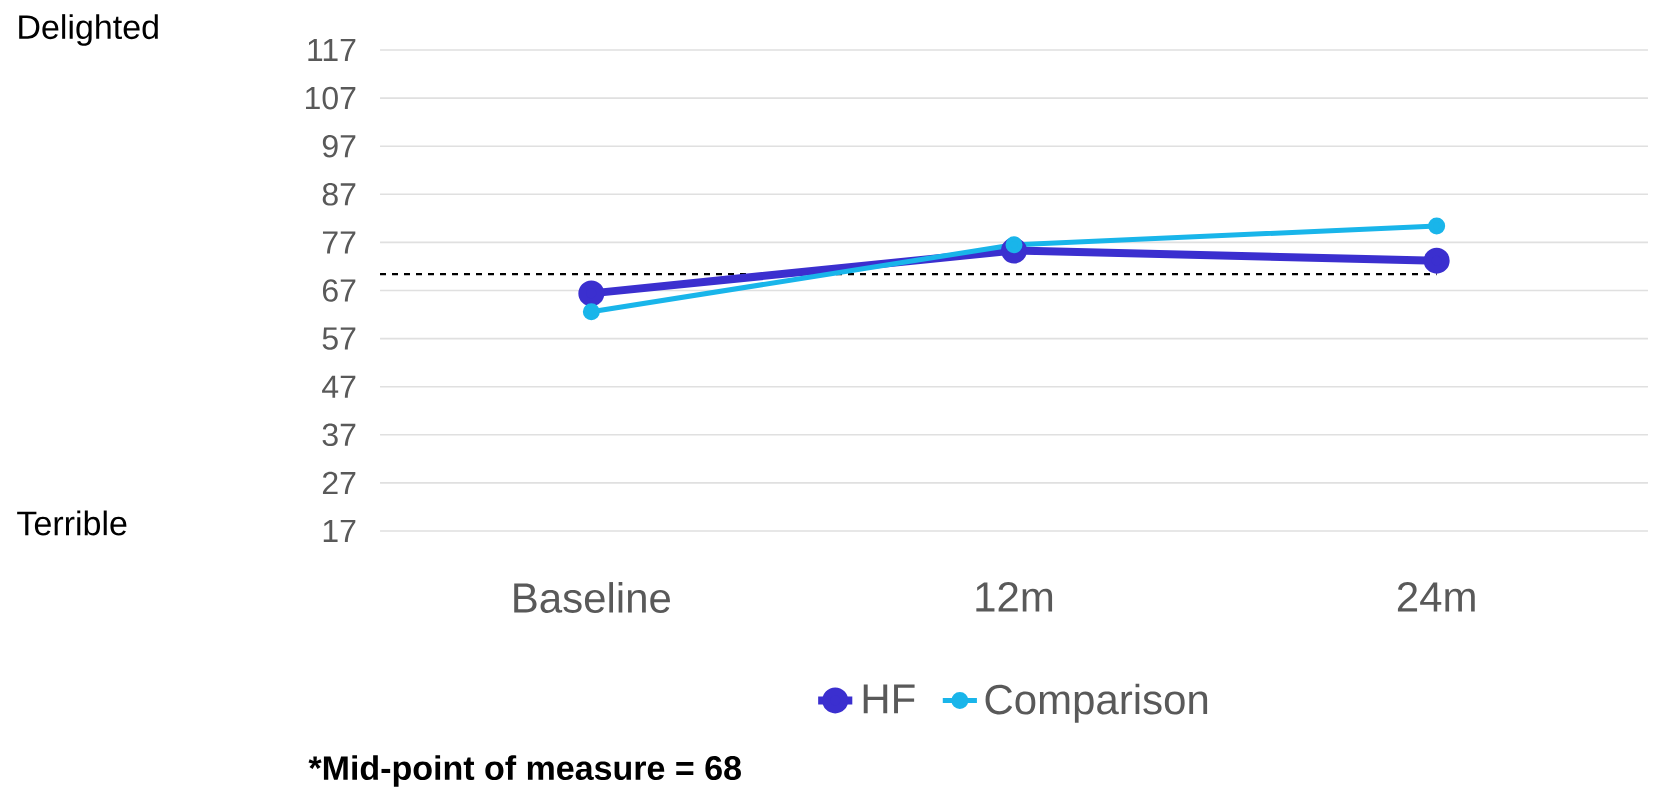 This screenshot has height=793, width=1667. Describe the element at coordinates (339, 530) in the screenshot. I see `y-tick-label: 17` at that location.